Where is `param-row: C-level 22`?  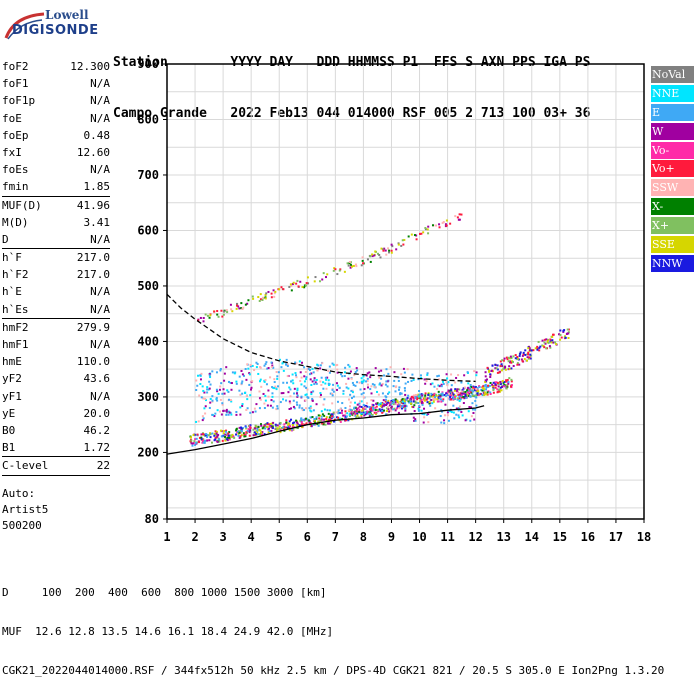 param-row: C-level 22 is located at coordinates (56, 465).